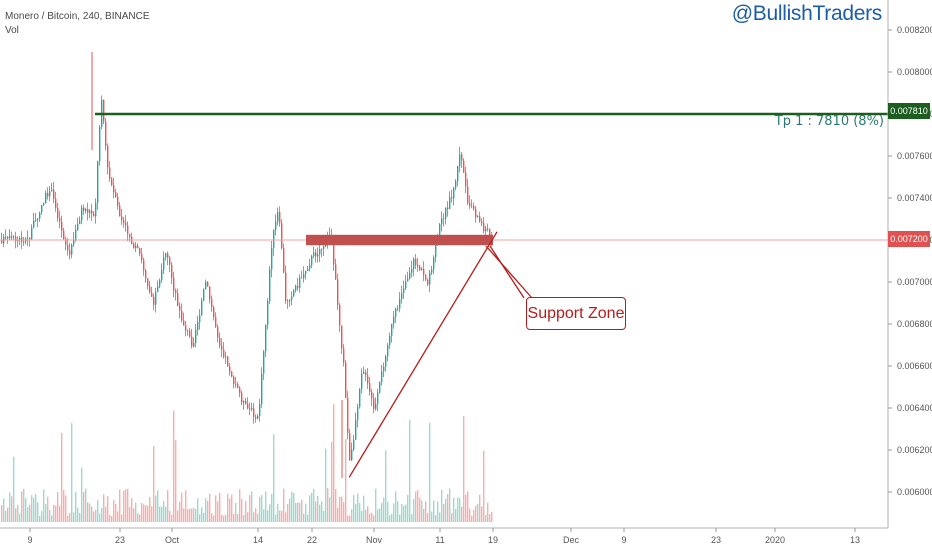 The width and height of the screenshot is (932, 555). Describe the element at coordinates (909, 239) in the screenshot. I see `current-price-tag: 0.007200` at that location.